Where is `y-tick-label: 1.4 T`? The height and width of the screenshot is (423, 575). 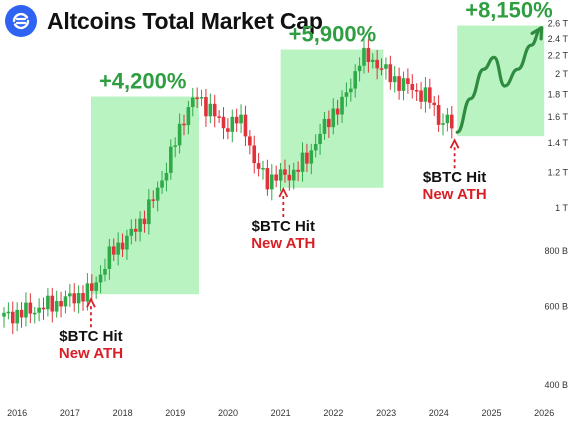
y-tick-label: 1.4 T is located at coordinates (558, 143).